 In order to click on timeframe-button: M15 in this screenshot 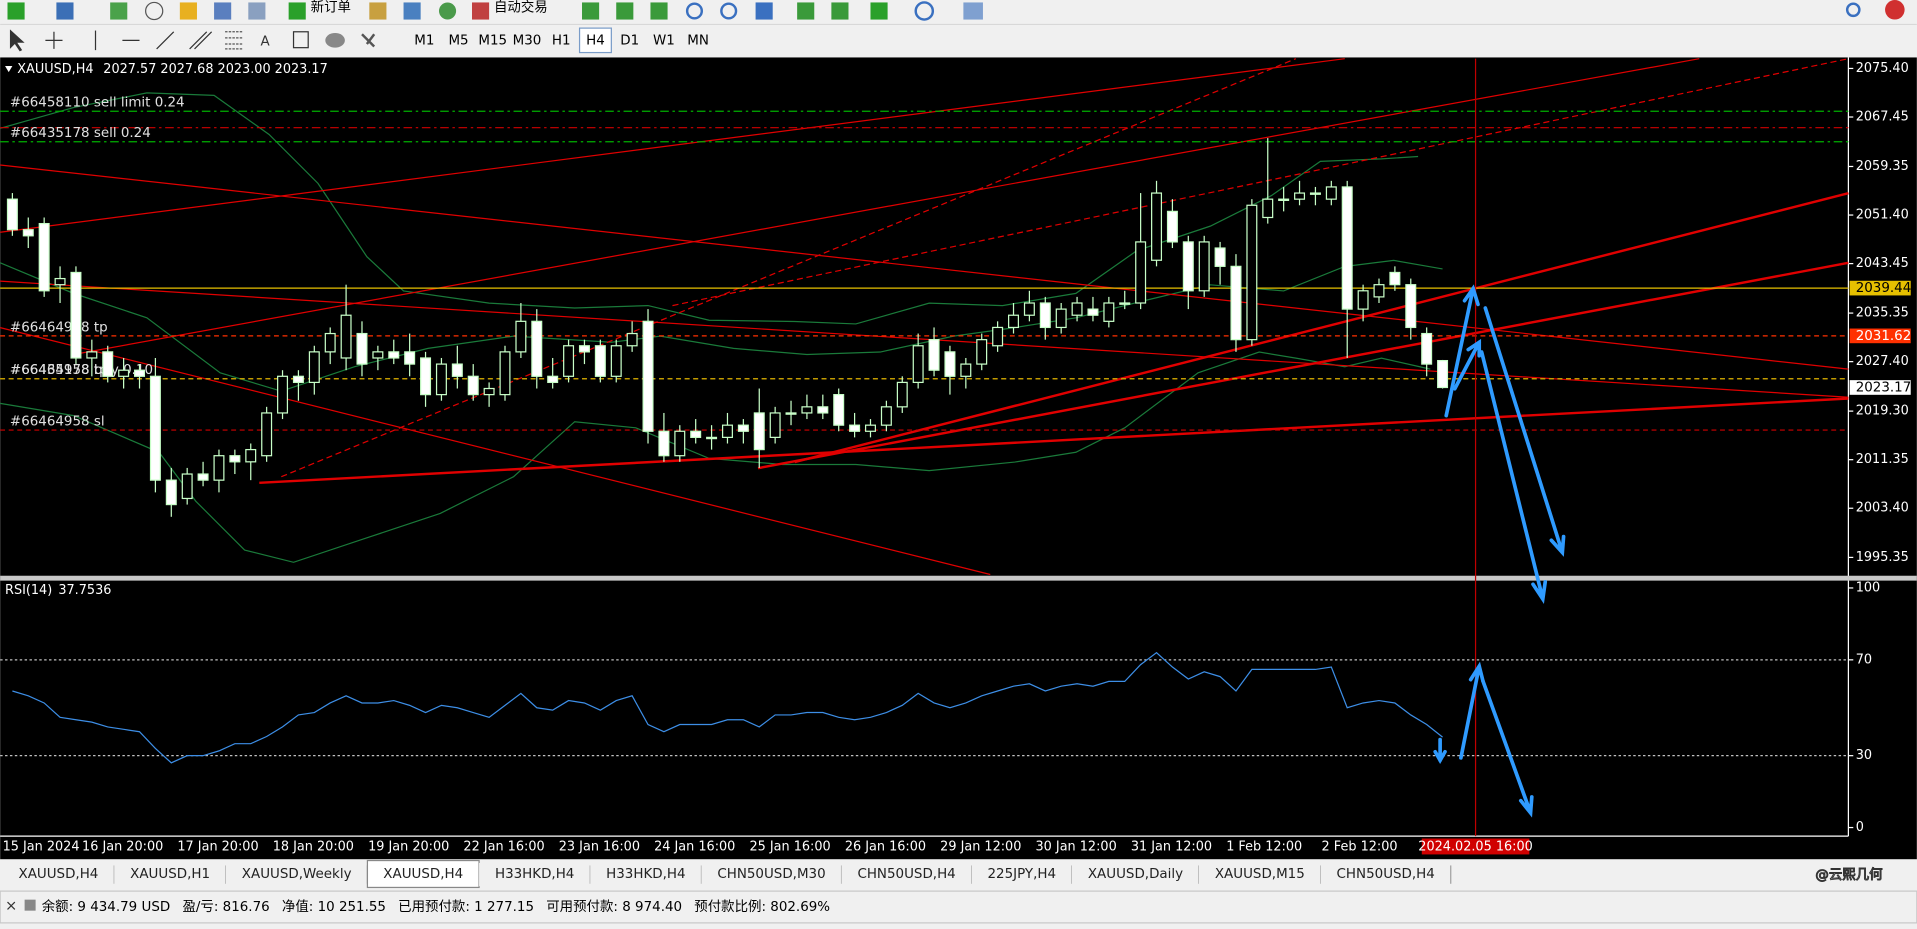, I will do `click(492, 40)`.